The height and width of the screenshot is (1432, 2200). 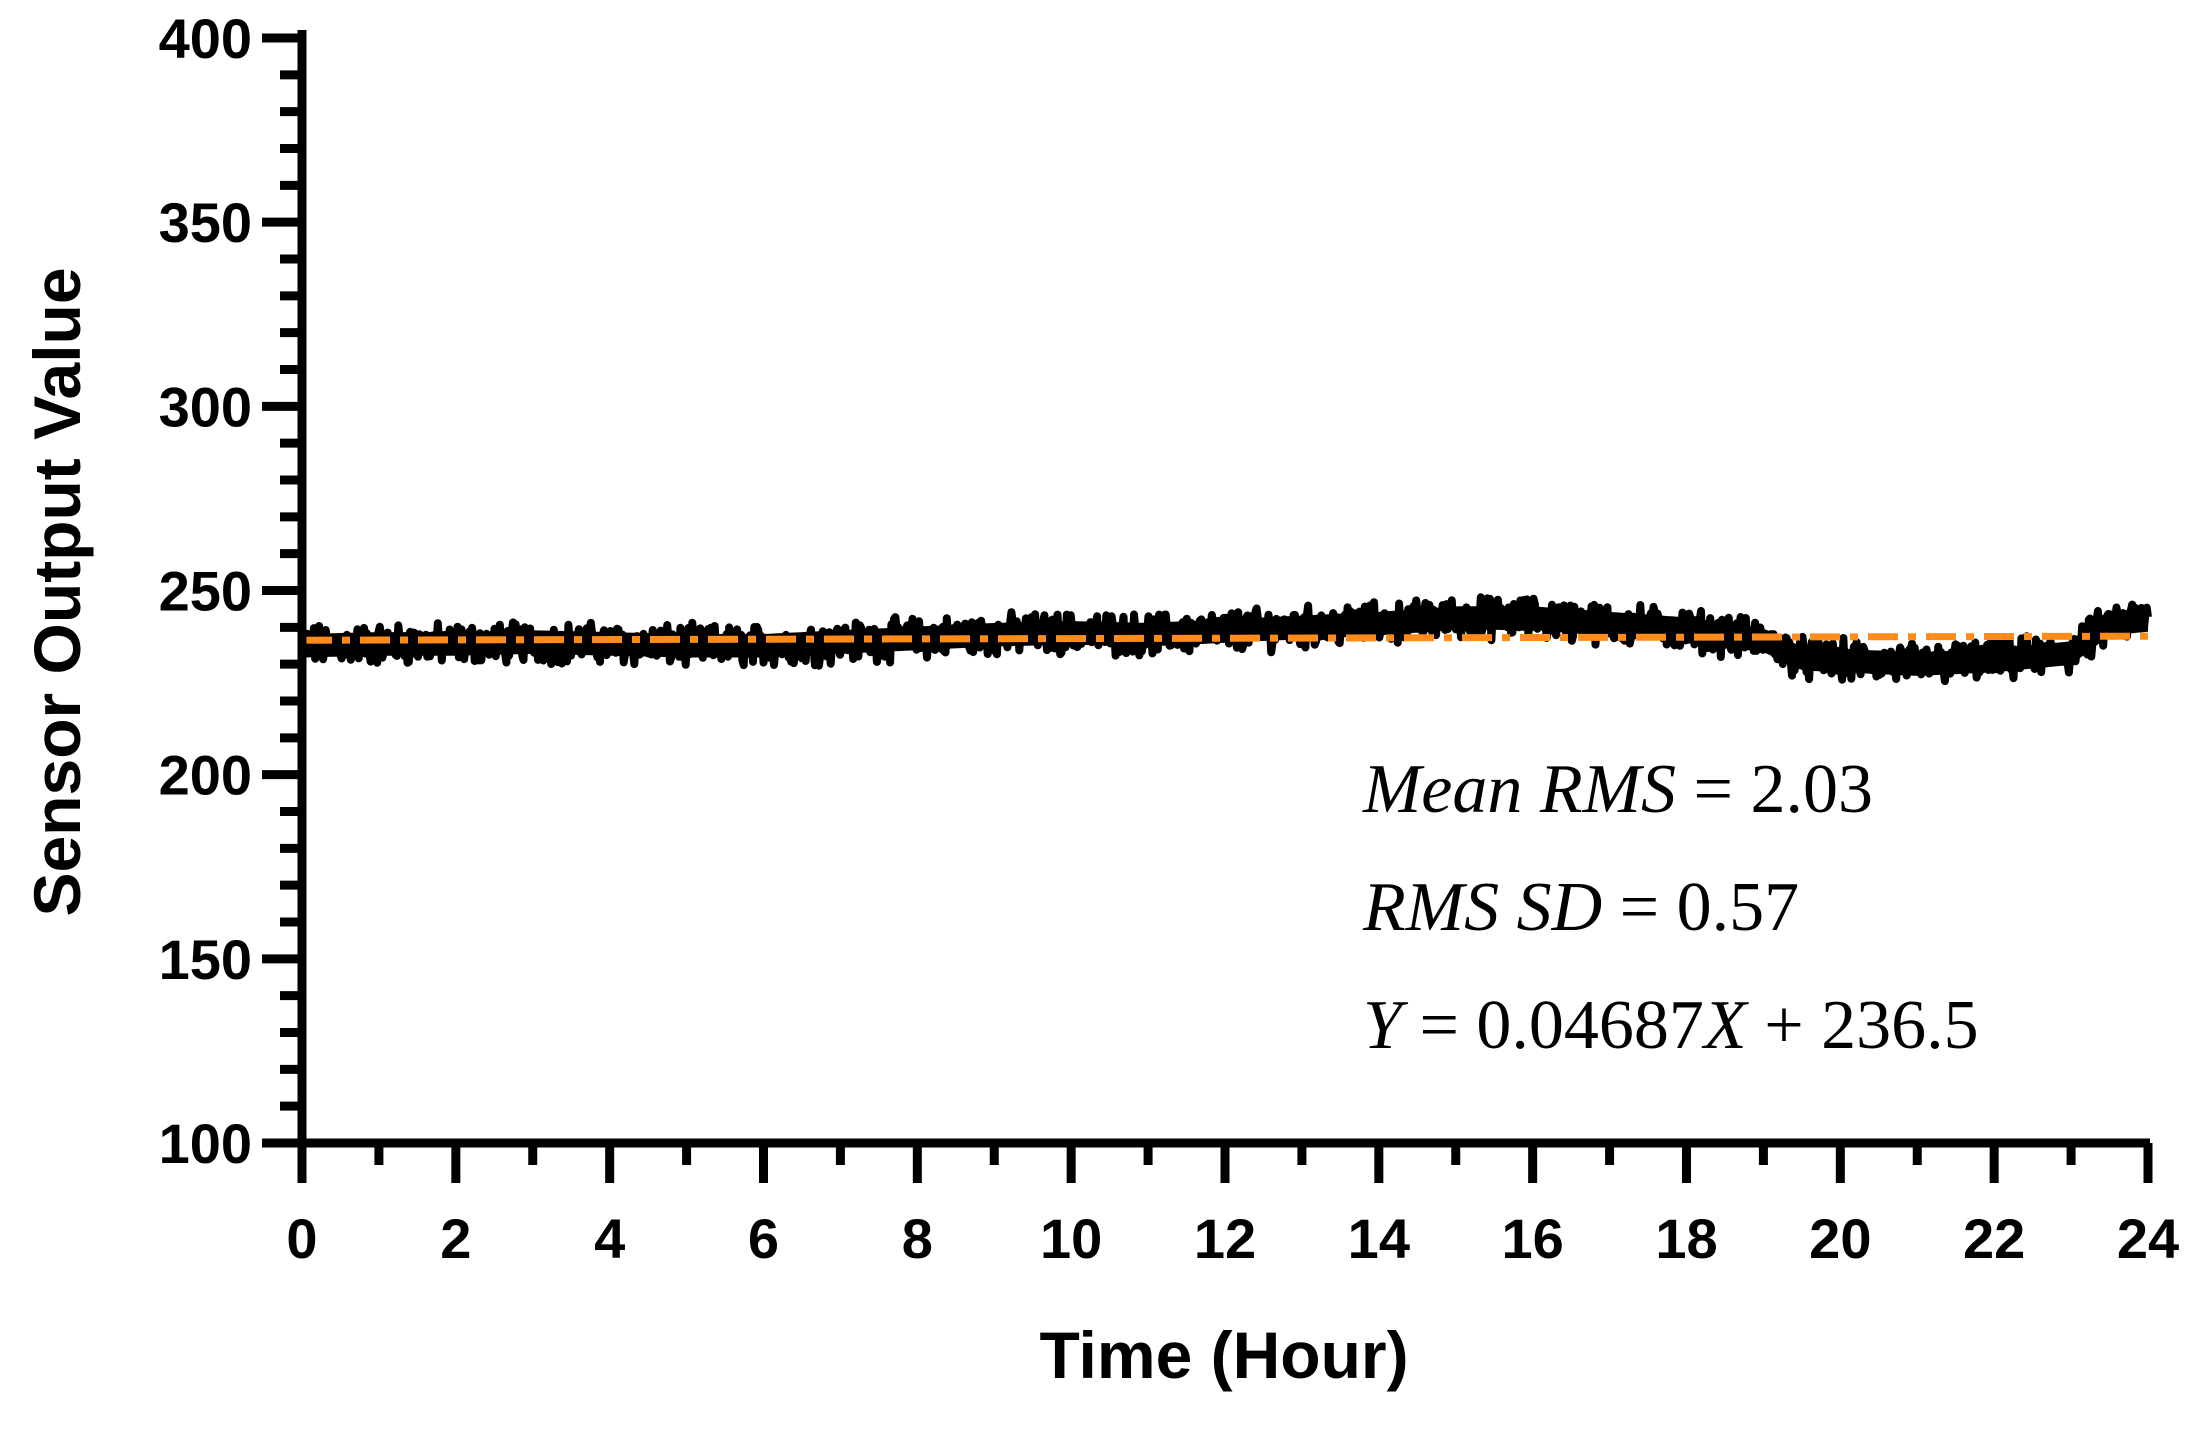 What do you see at coordinates (205, 775) in the screenshot?
I see `y-tick-label: 200` at bounding box center [205, 775].